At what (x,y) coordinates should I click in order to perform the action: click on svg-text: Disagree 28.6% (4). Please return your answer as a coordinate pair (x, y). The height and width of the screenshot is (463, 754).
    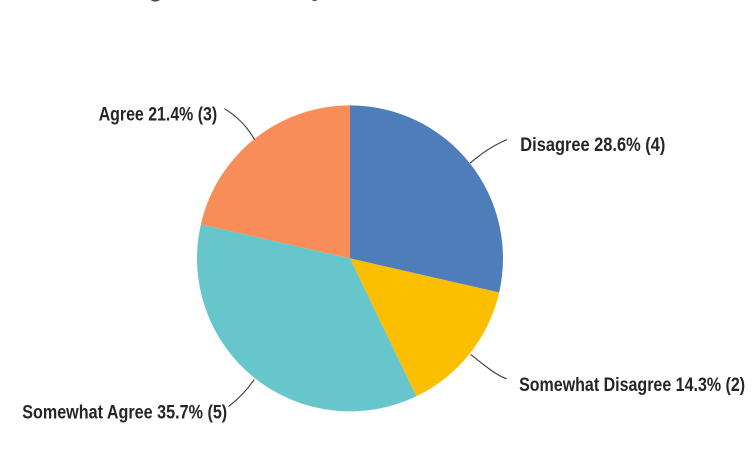
    Looking at the image, I should click on (592, 145).